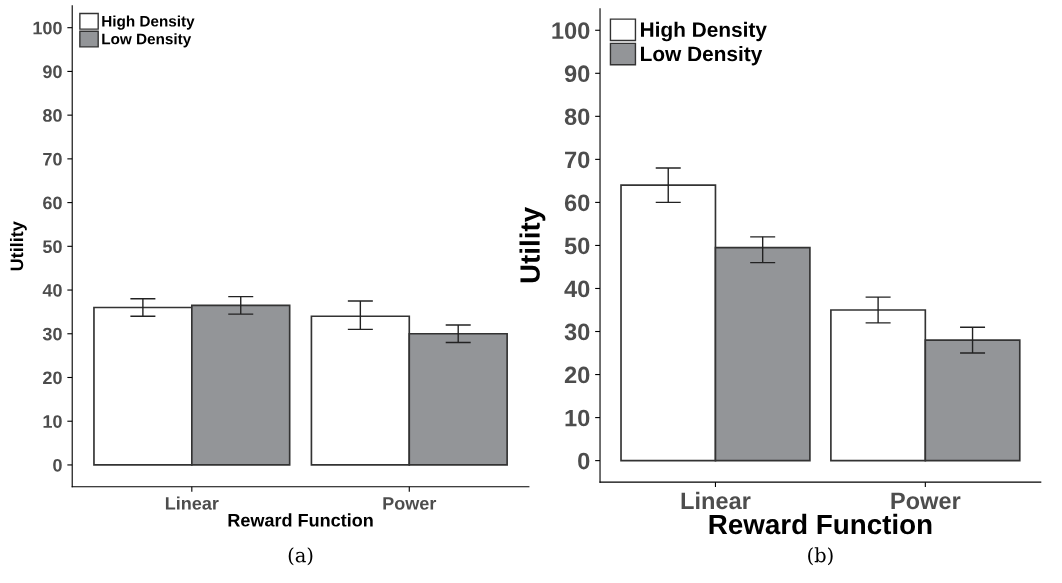 The height and width of the screenshot is (583, 1062). Describe the element at coordinates (820, 556) in the screenshot. I see `text: (b)` at that location.